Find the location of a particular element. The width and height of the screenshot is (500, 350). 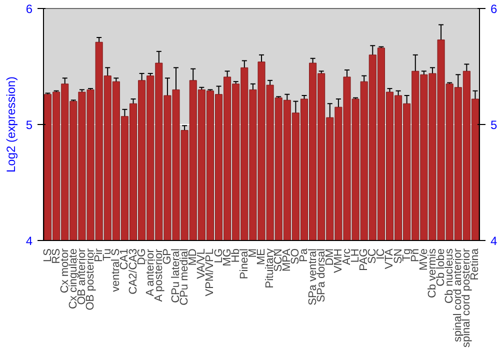

y2-tick-label: 5 is located at coordinates (494, 125).